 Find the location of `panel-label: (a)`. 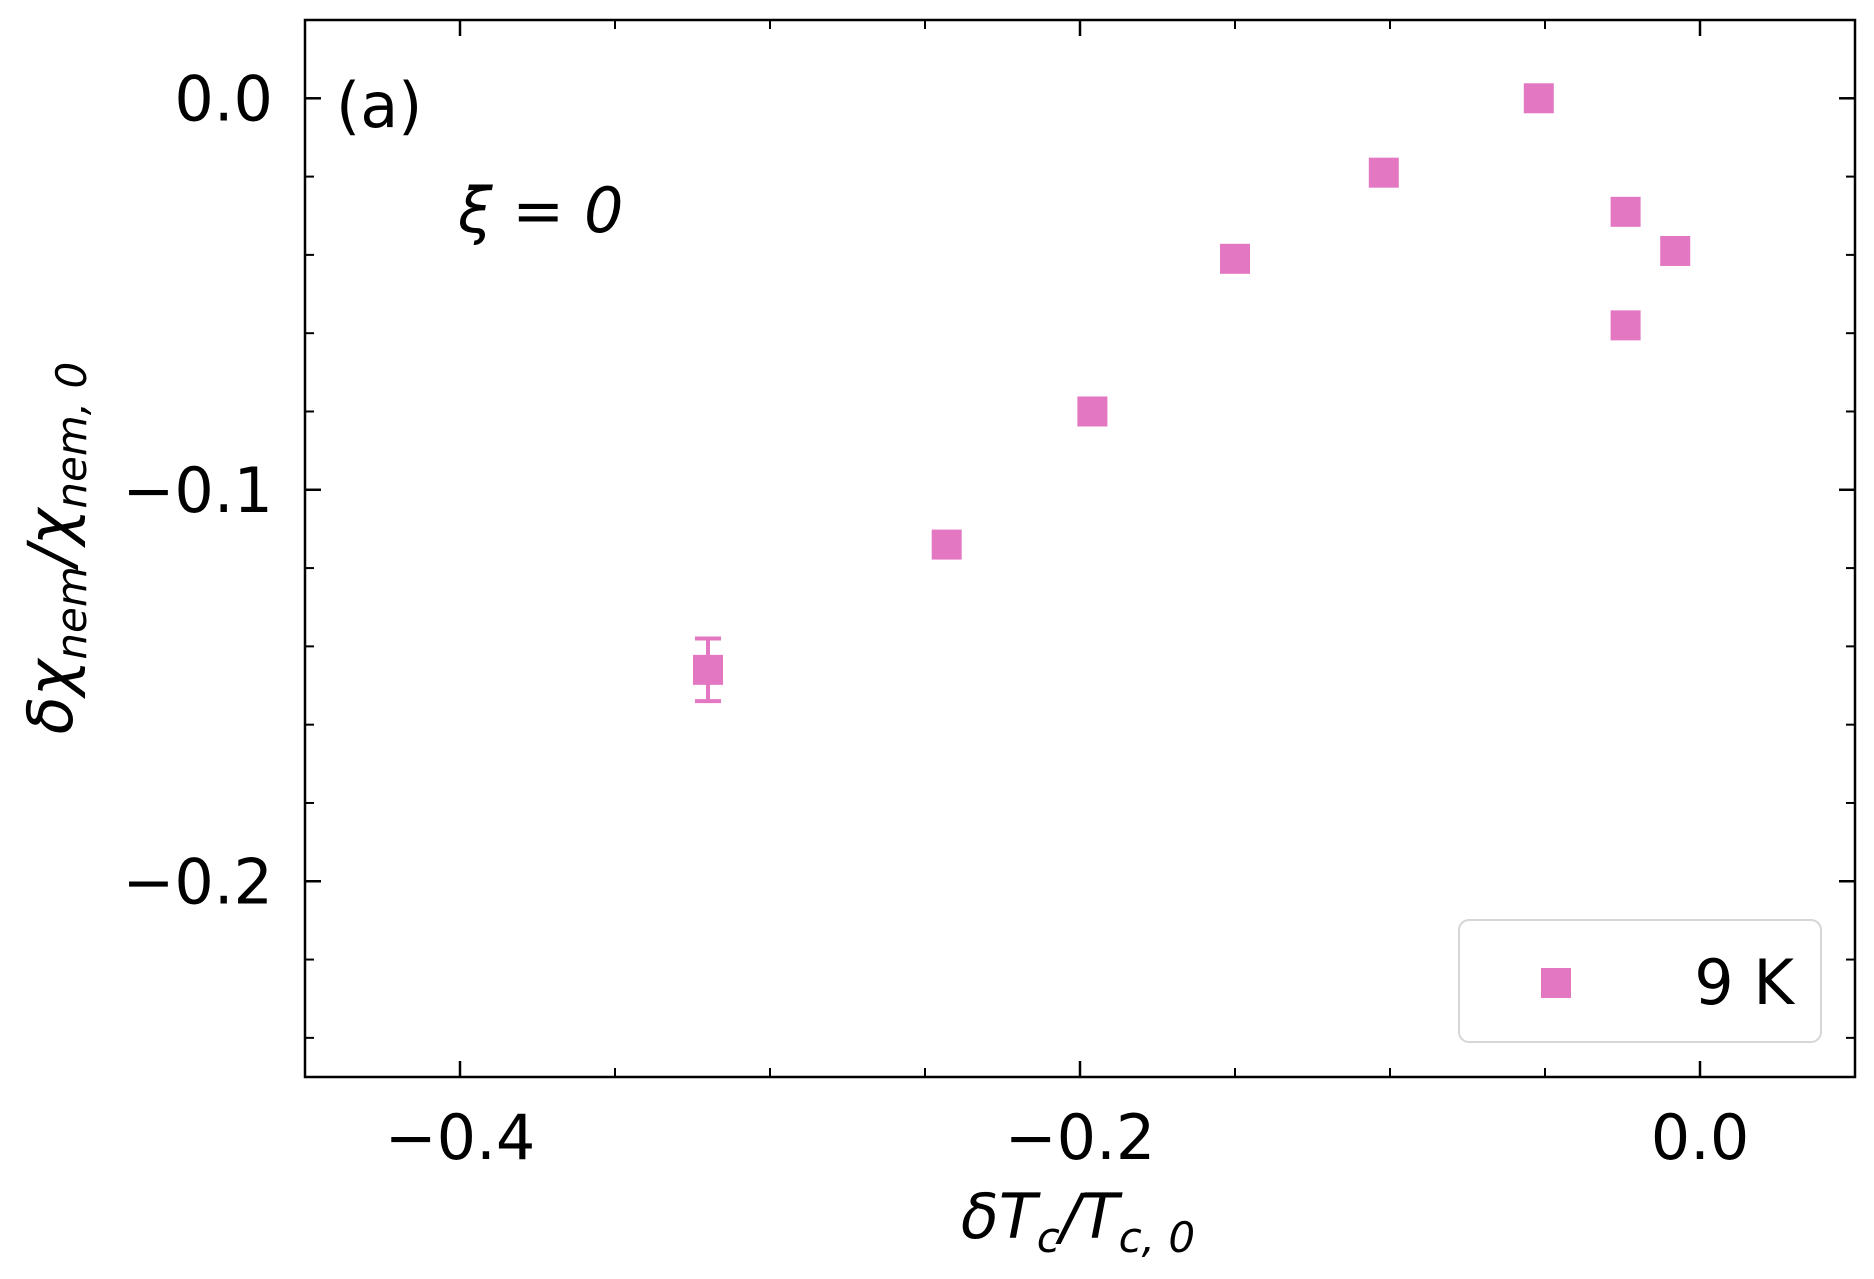

panel-label: (a) is located at coordinates (379, 105).